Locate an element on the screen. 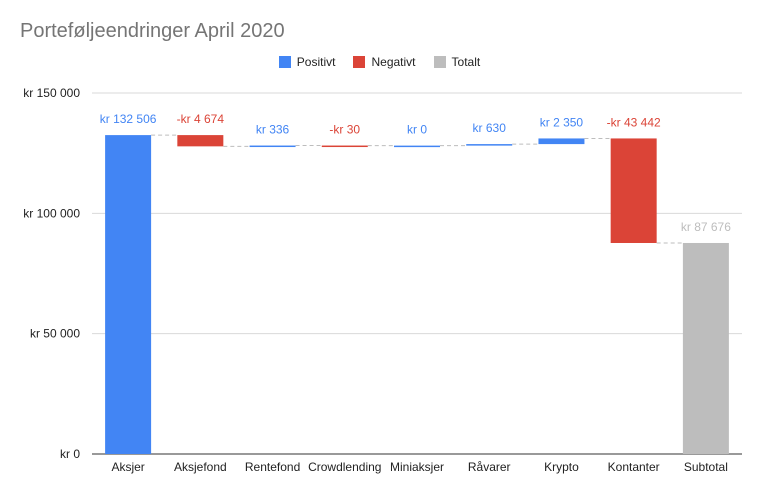  legend-label-positive: Positivt is located at coordinates (316, 62).